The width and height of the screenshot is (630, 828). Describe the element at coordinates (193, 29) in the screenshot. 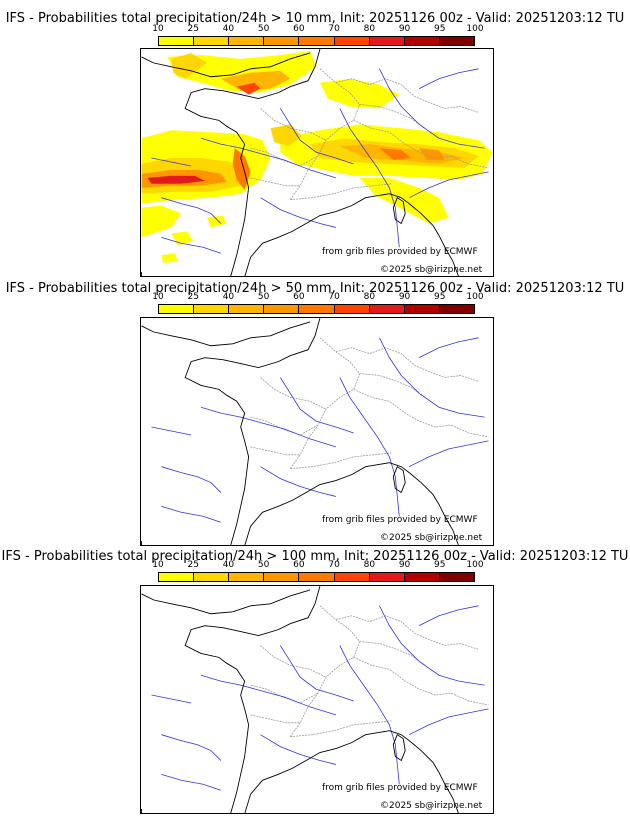

I see `colorbar-tick-label: 25` at that location.